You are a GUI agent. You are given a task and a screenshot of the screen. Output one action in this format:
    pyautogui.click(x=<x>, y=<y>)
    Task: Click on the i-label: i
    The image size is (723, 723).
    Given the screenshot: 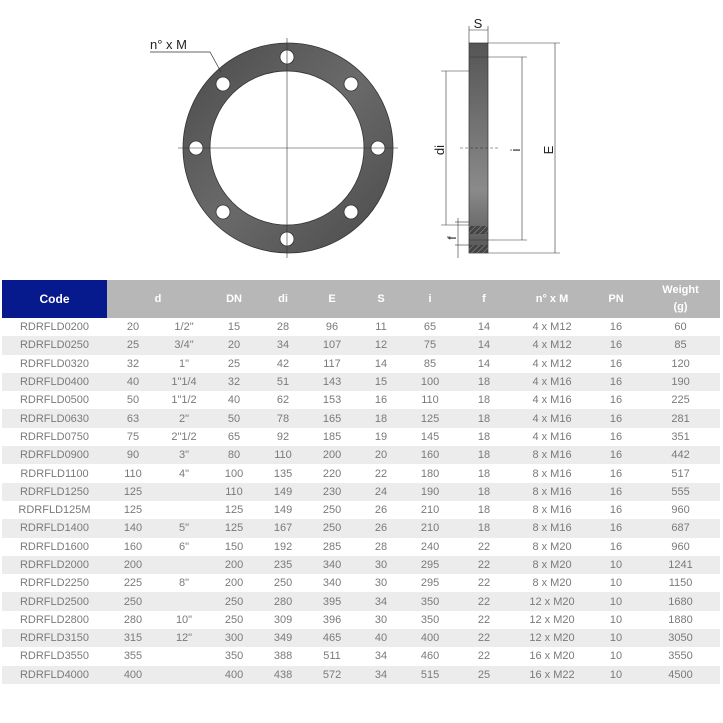 What is the action you would take?
    pyautogui.click(x=515, y=149)
    